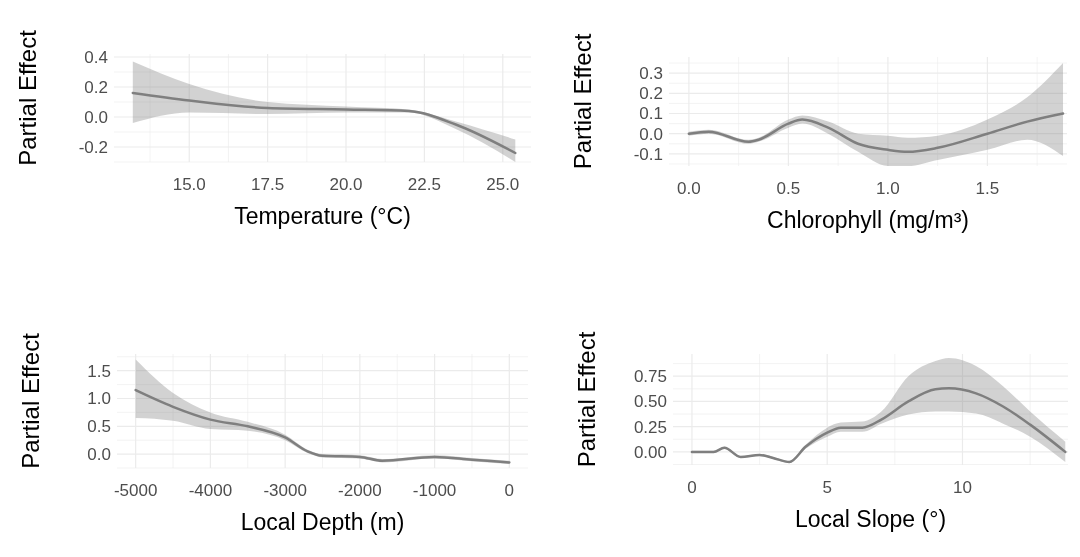 The image size is (1080, 557). Describe the element at coordinates (651, 74) in the screenshot. I see `y-tick-label: 0.3` at that location.